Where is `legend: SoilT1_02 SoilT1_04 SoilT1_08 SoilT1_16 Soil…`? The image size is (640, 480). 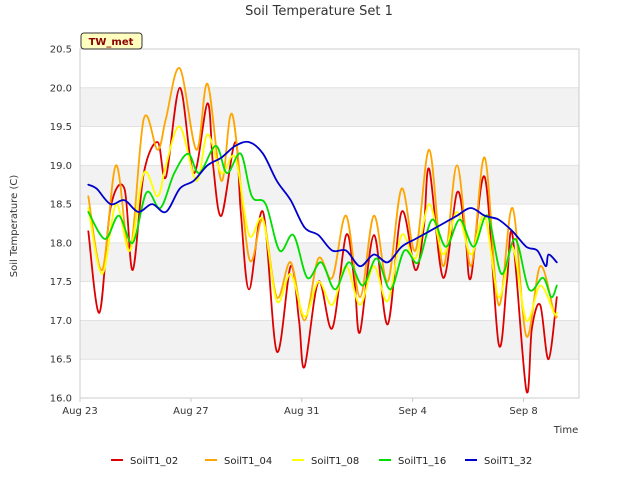 legend: SoilT1_02 SoilT1_04 SoilT1_08 SoilT1_16 Soil… is located at coordinates (321, 461).